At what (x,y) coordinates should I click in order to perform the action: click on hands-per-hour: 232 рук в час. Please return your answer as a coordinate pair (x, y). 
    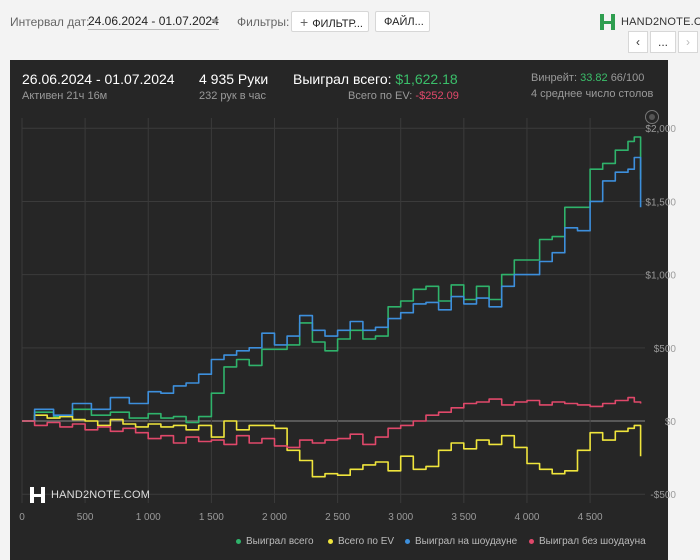
    Looking at the image, I should click on (233, 96).